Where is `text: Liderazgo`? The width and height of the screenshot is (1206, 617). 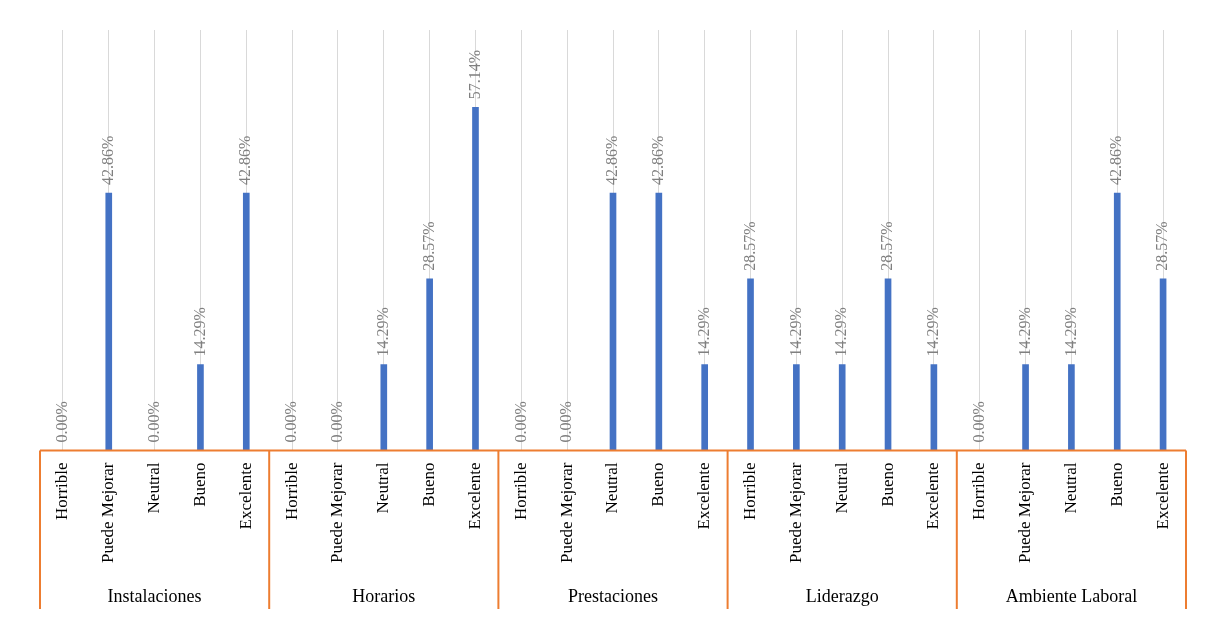 text: Liderazgo is located at coordinates (842, 595).